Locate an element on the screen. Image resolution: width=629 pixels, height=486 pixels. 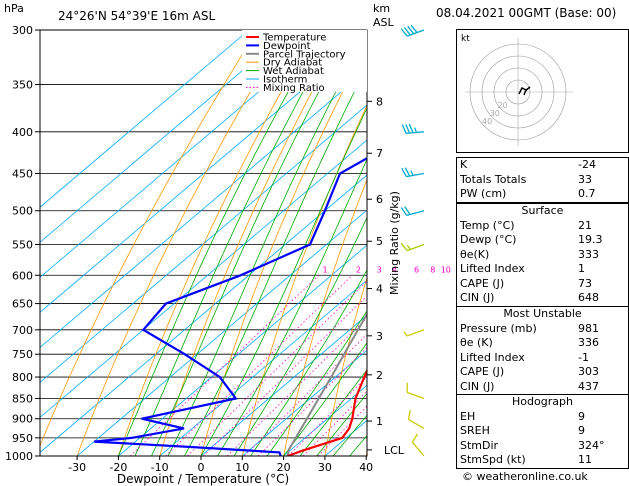
legend-entry: Dewpoint is located at coordinates (287, 46).